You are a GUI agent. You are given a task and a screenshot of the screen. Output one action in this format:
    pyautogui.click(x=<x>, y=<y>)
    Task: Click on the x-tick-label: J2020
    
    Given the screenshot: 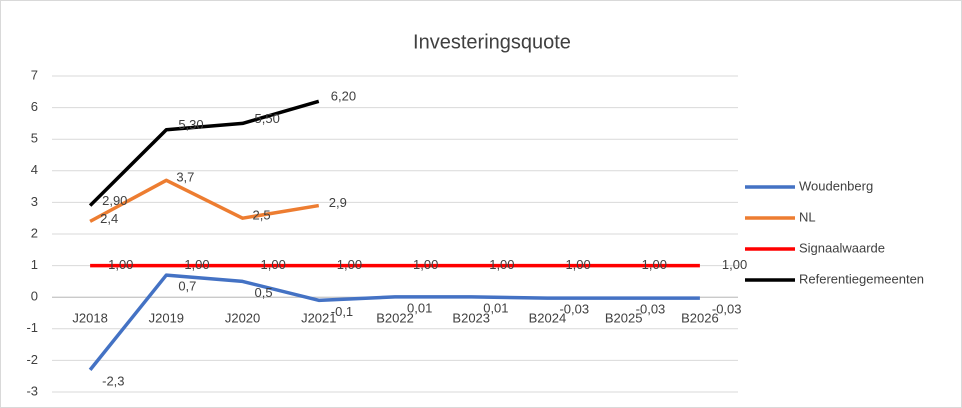 What is the action you would take?
    pyautogui.click(x=242, y=318)
    